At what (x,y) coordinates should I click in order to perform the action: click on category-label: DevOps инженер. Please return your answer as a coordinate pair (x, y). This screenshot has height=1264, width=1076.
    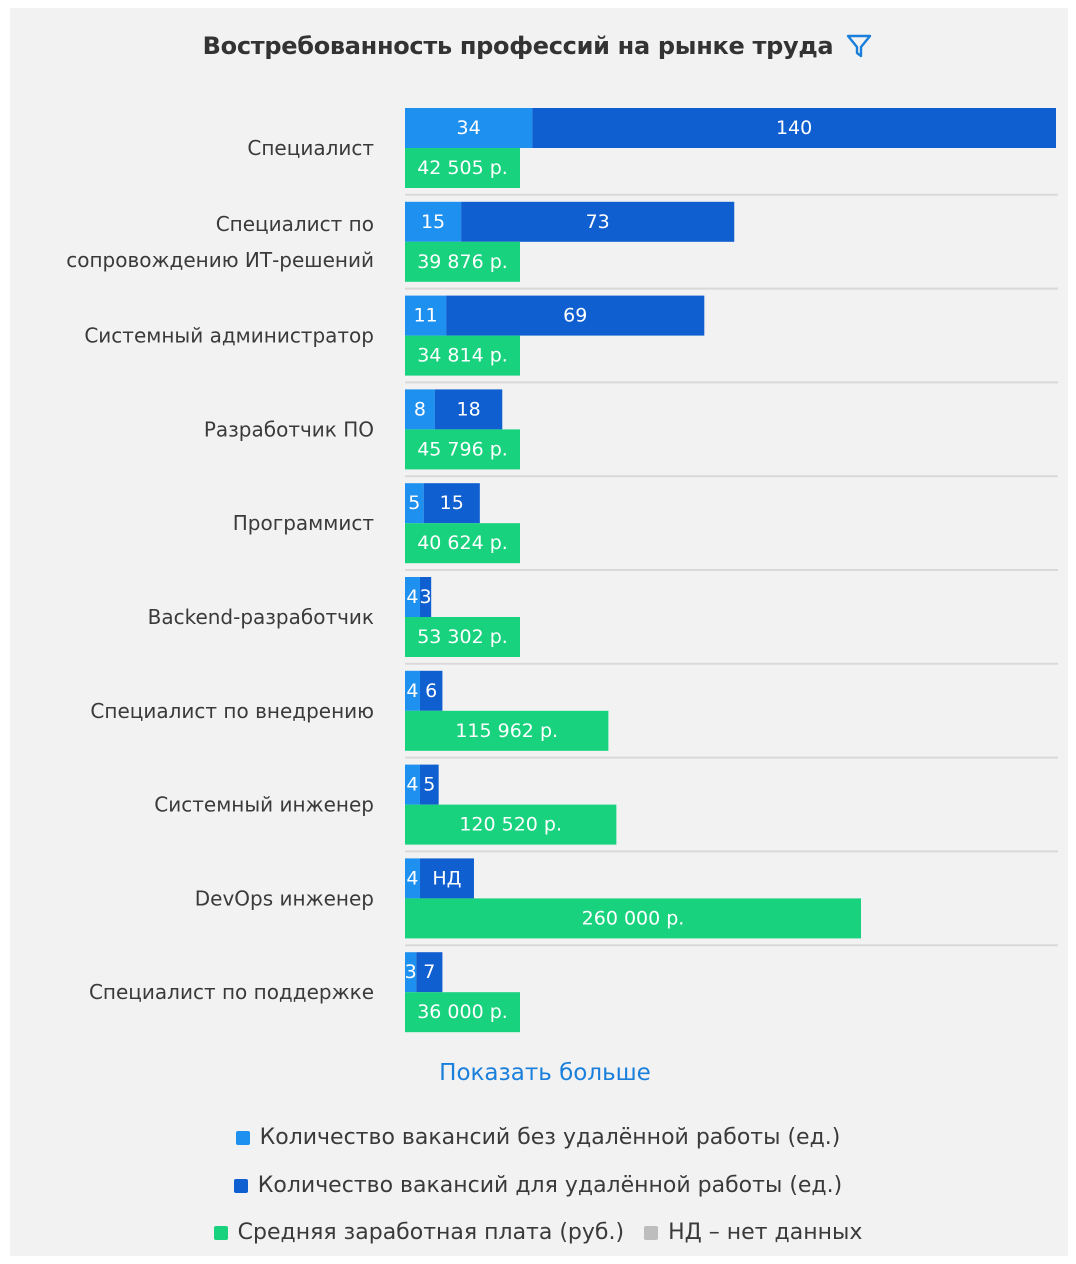
    Looking at the image, I should click on (284, 898).